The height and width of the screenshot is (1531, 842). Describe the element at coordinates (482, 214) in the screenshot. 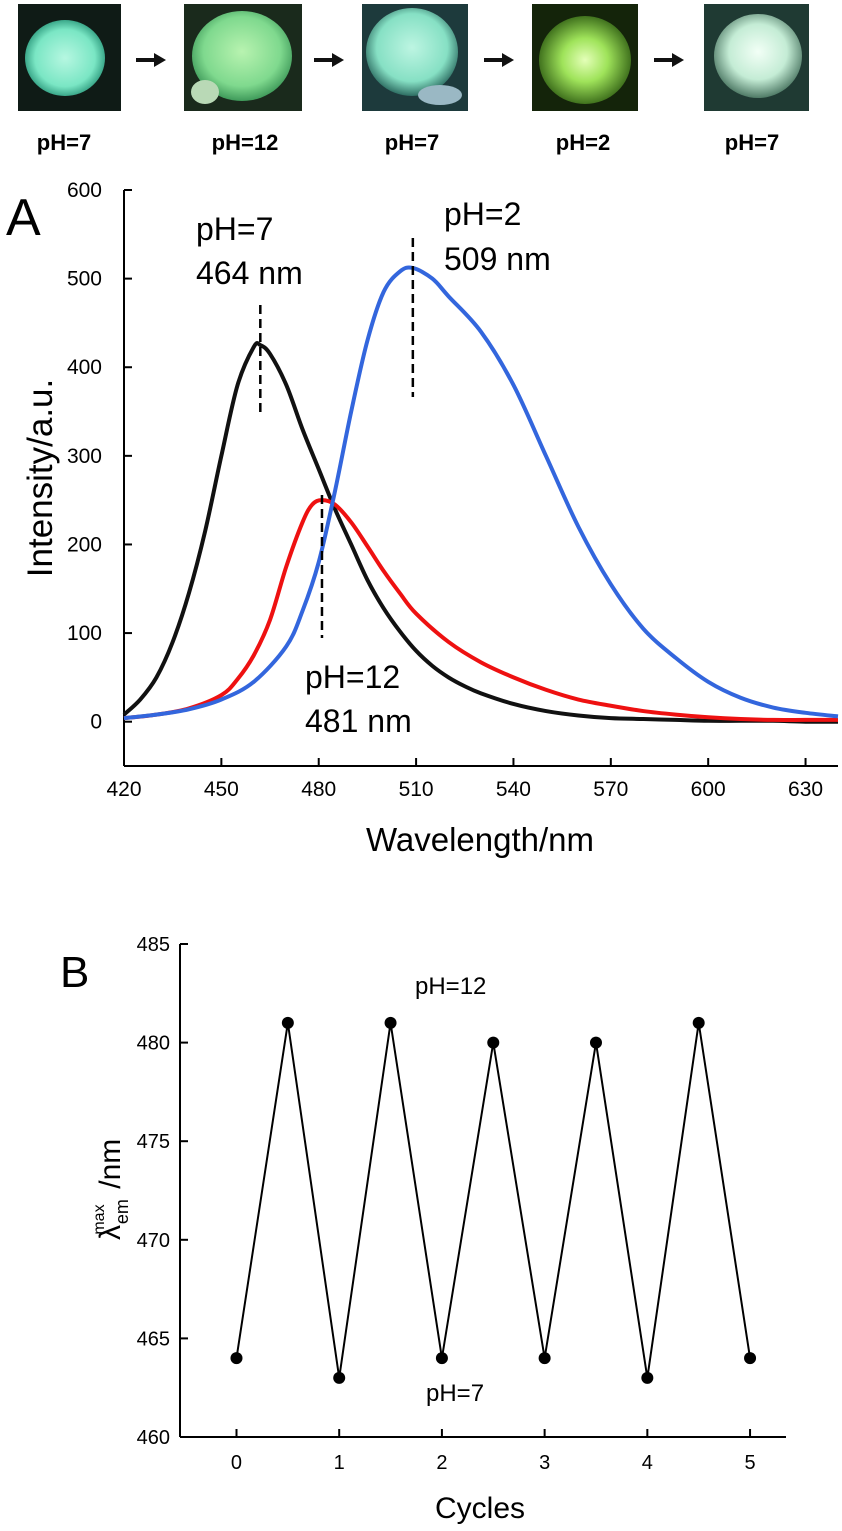

I see `annotation-label: pH=2` at that location.